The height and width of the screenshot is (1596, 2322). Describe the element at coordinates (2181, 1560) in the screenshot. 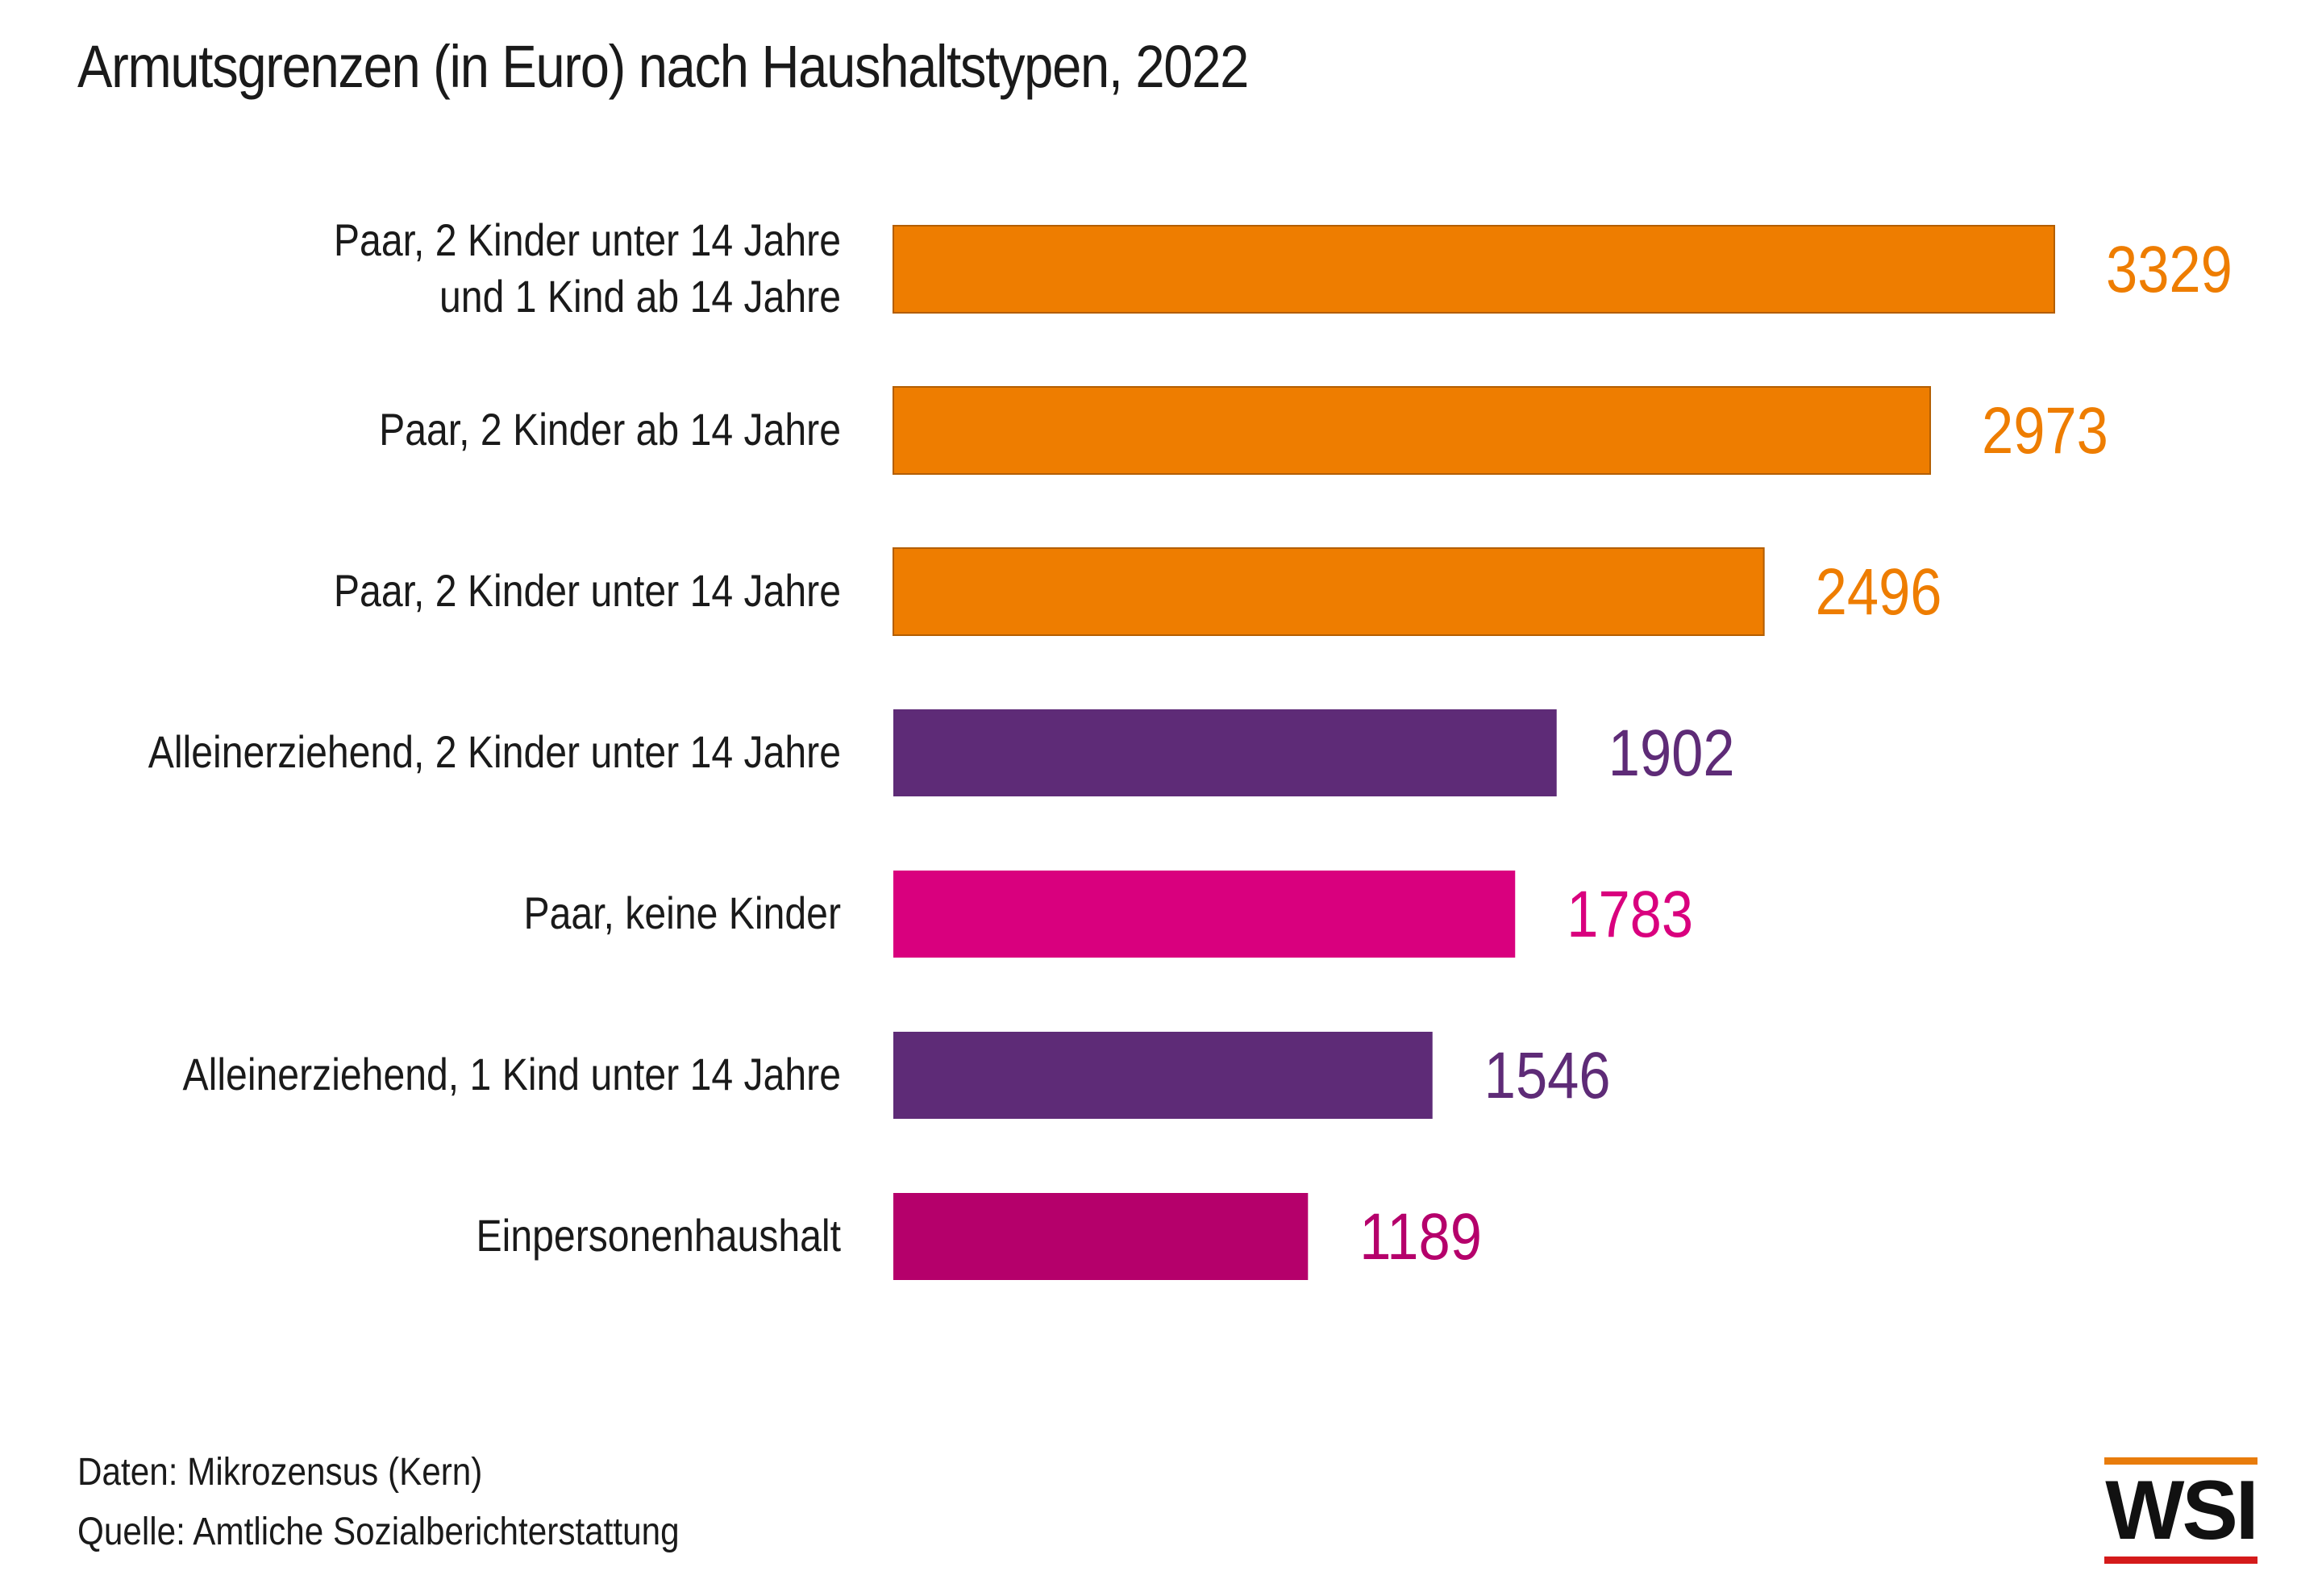

I see `logo-bottom-bar` at that location.